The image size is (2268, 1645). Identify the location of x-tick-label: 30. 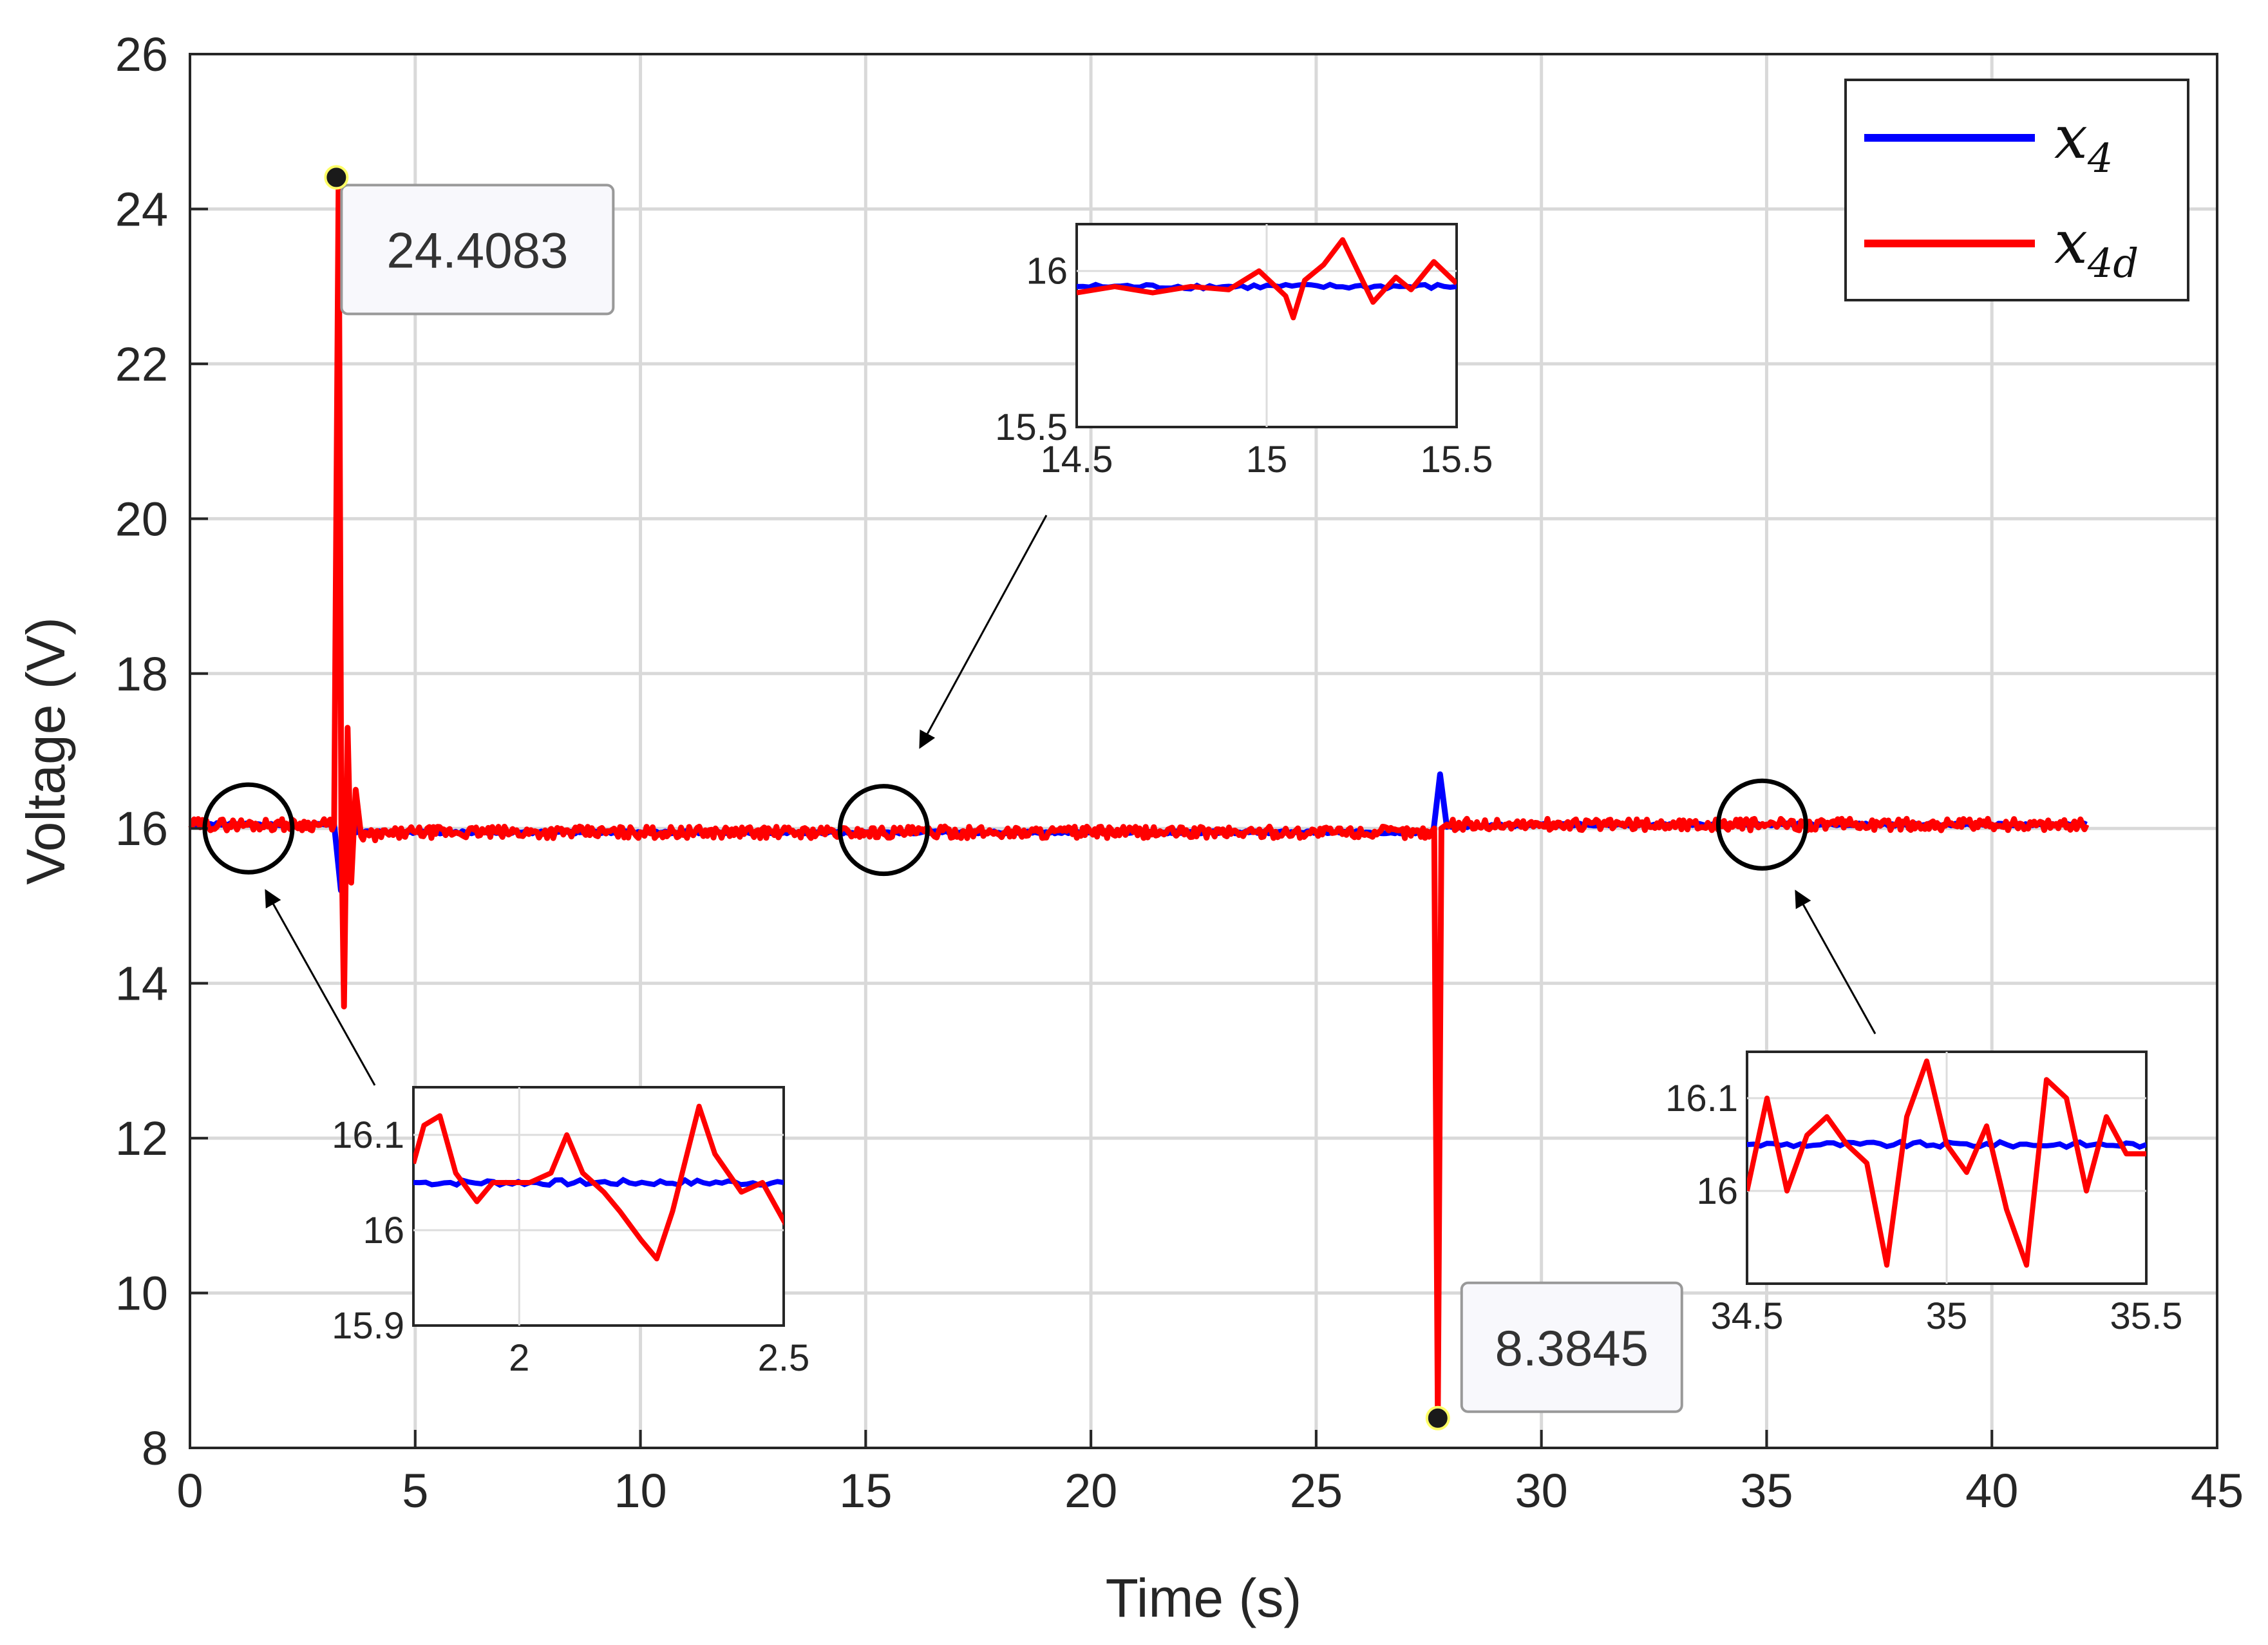
(1541, 1490).